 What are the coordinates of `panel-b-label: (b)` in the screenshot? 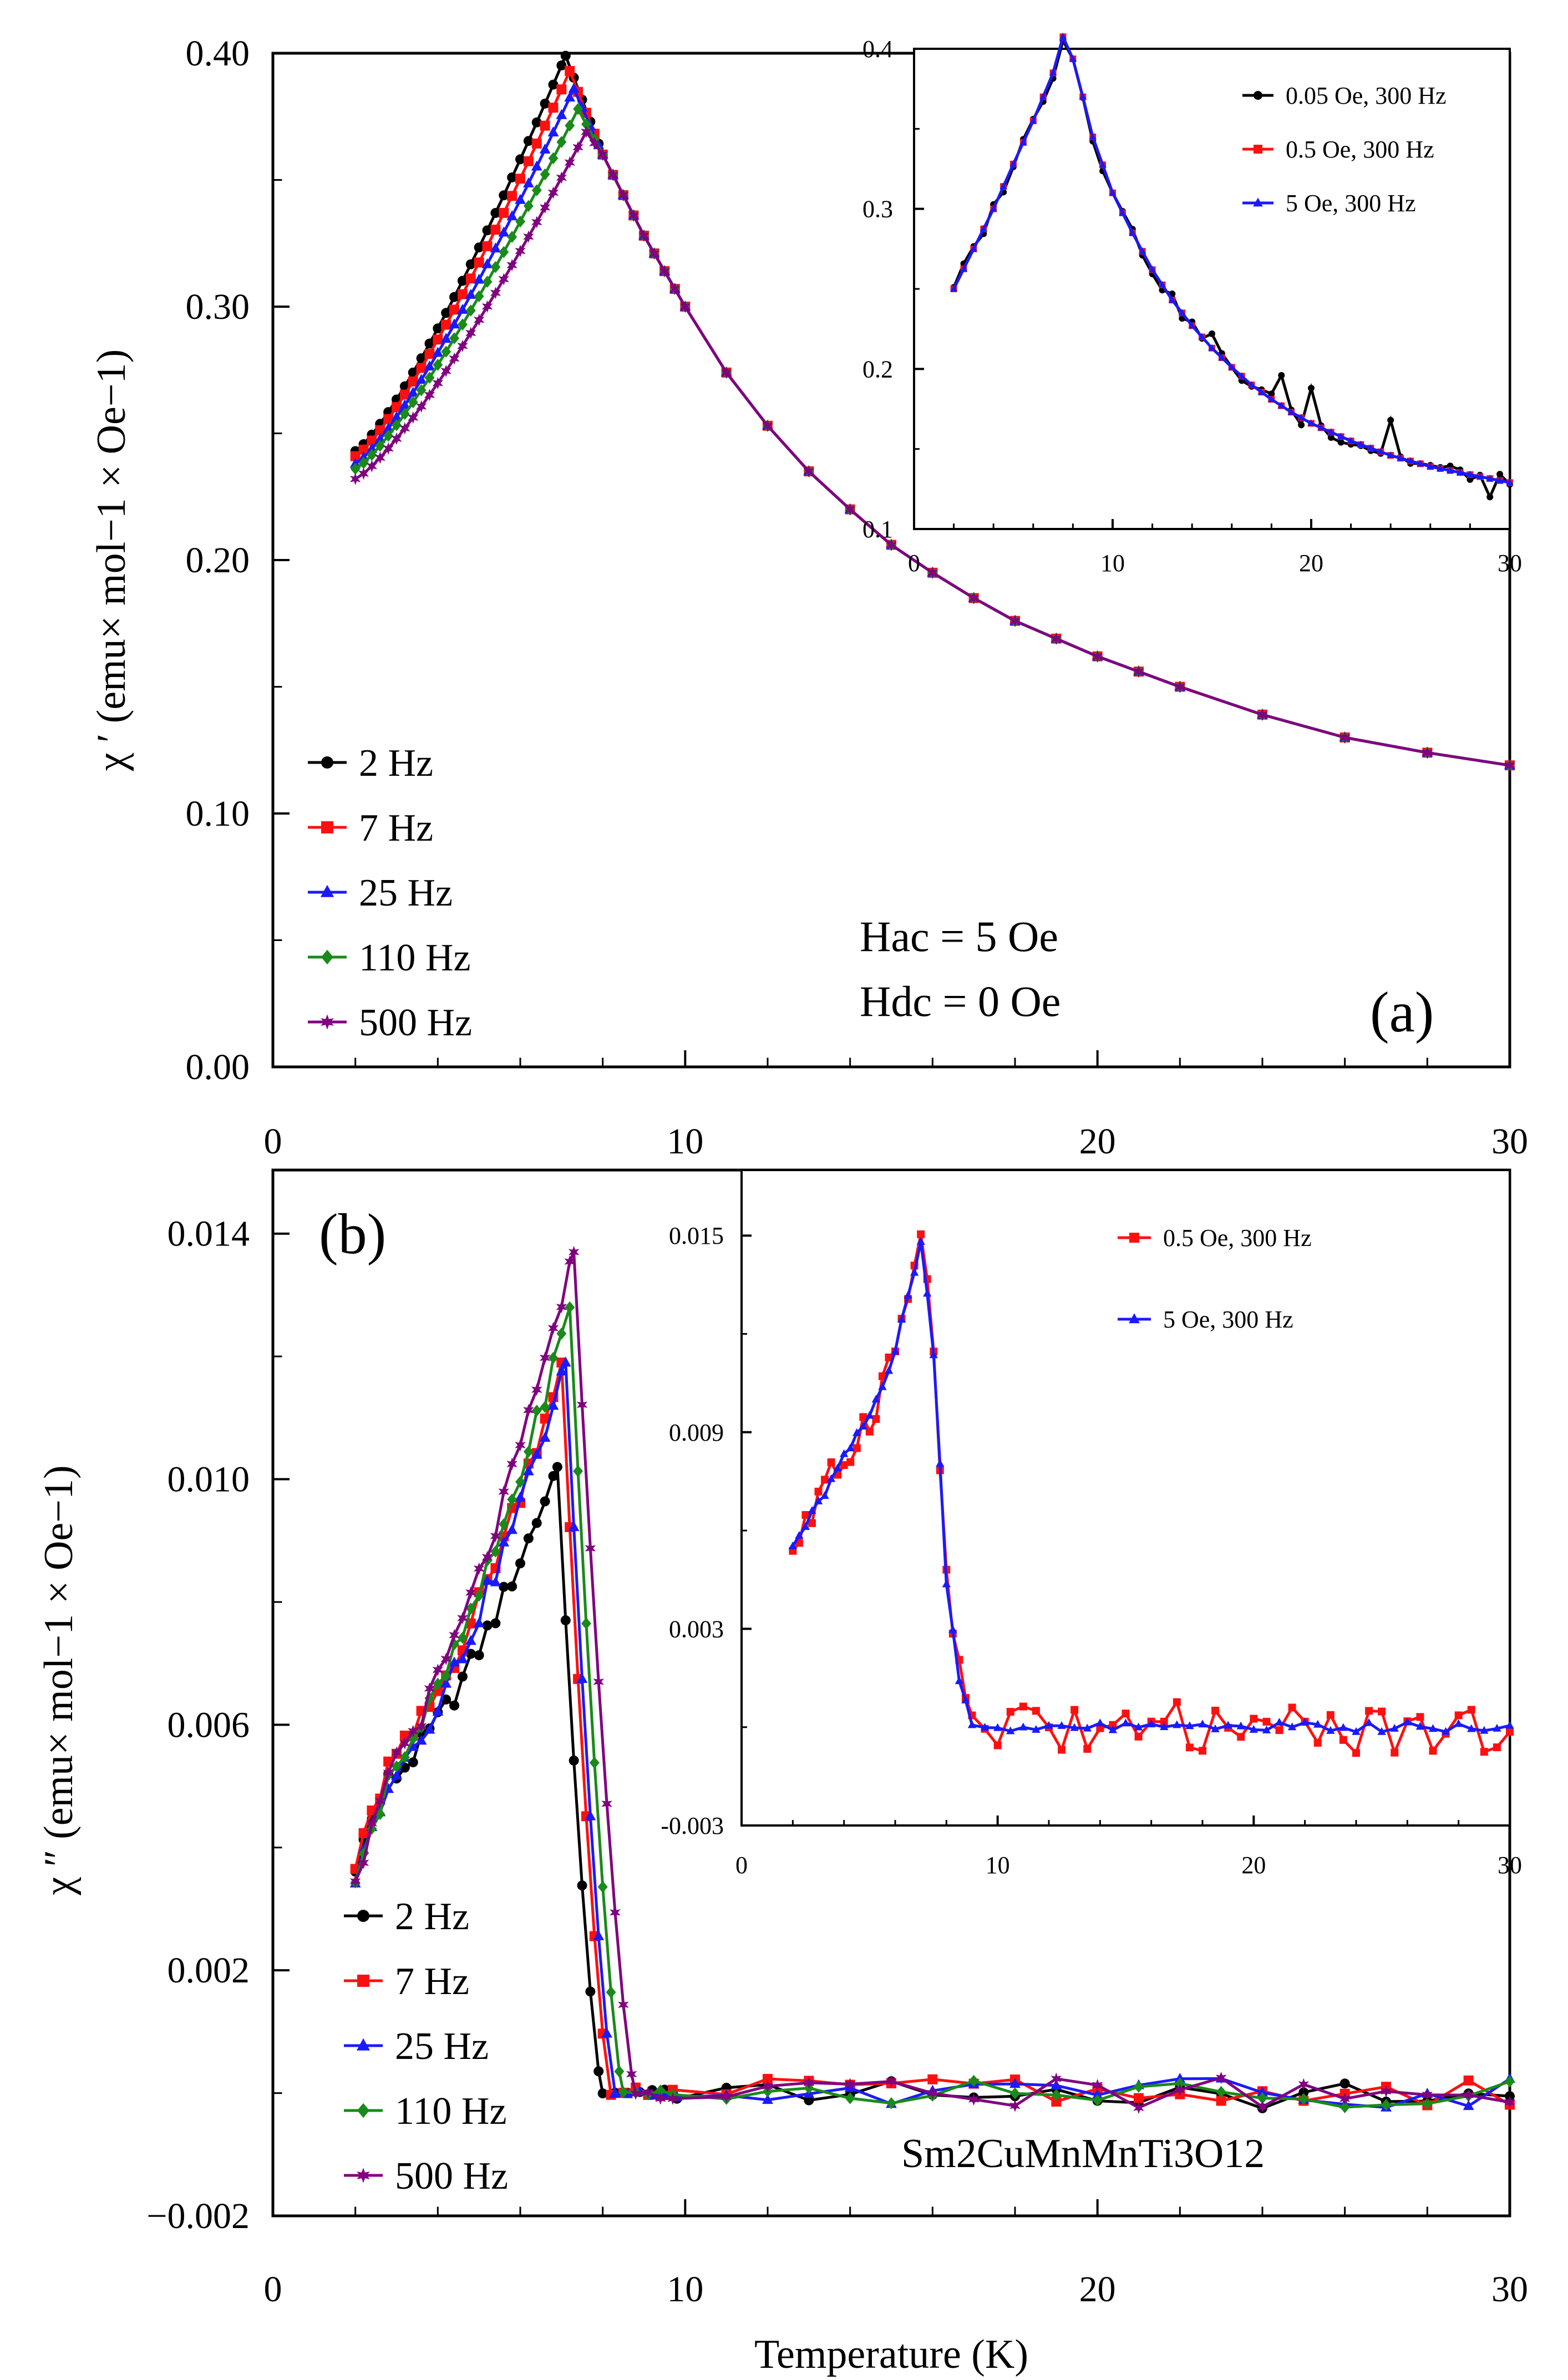 It's located at (352, 1234).